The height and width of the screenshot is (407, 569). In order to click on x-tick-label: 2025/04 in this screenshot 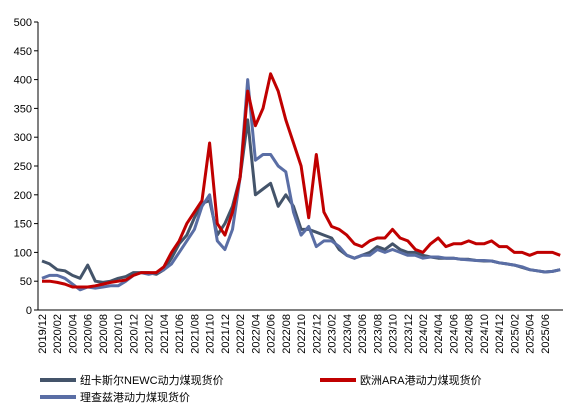, I will do `click(531, 334)`.